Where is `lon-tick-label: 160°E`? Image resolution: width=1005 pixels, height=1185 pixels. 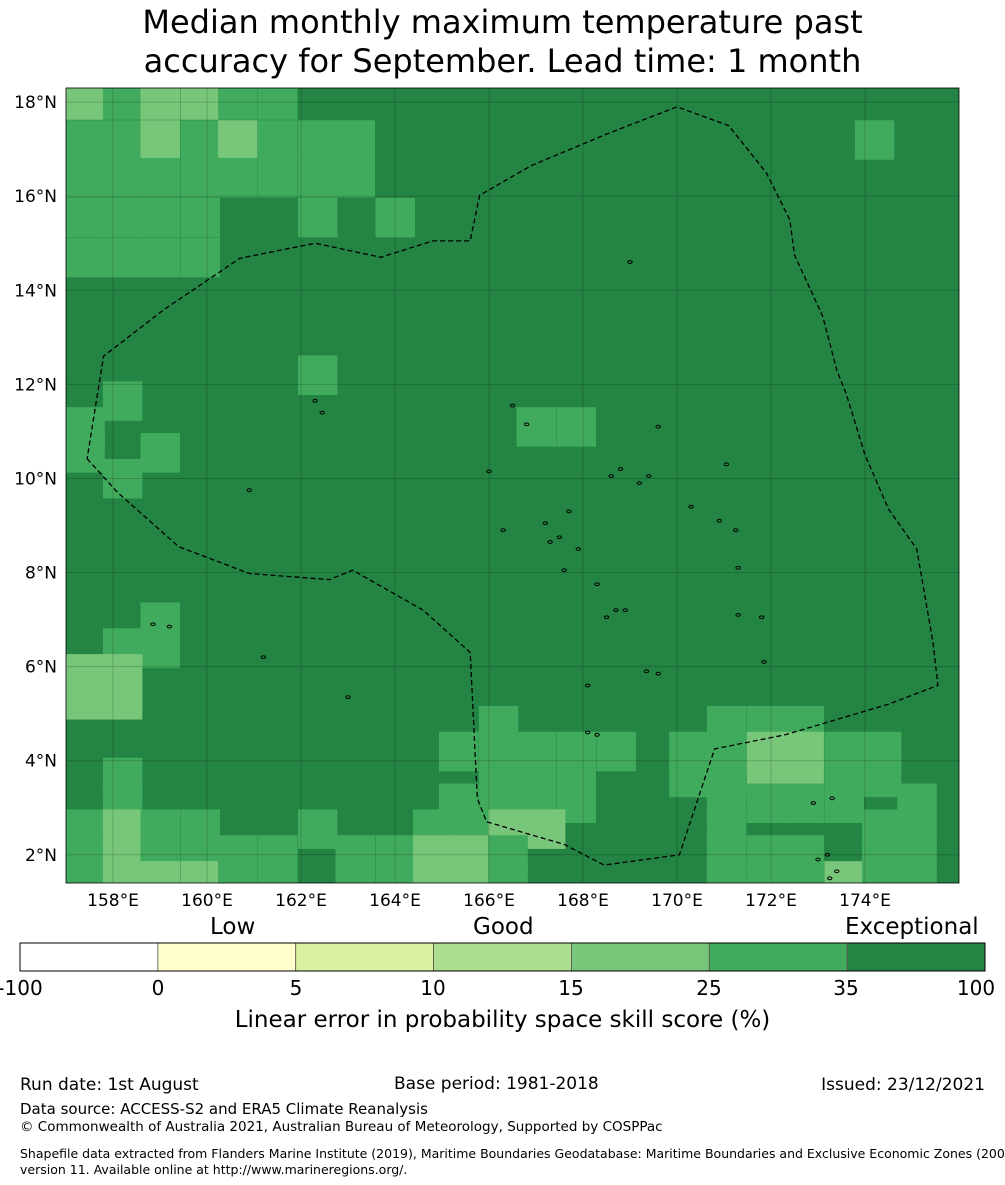 lon-tick-label: 160°E is located at coordinates (207, 901).